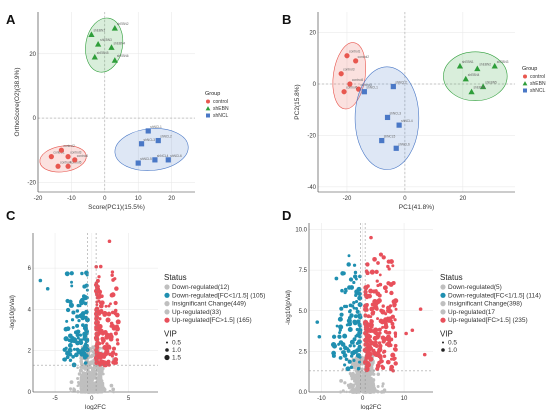  Describe the element at coordinates (475, 287) in the screenshot. I see `legend-label-status: Down-regulated(5)` at that location.